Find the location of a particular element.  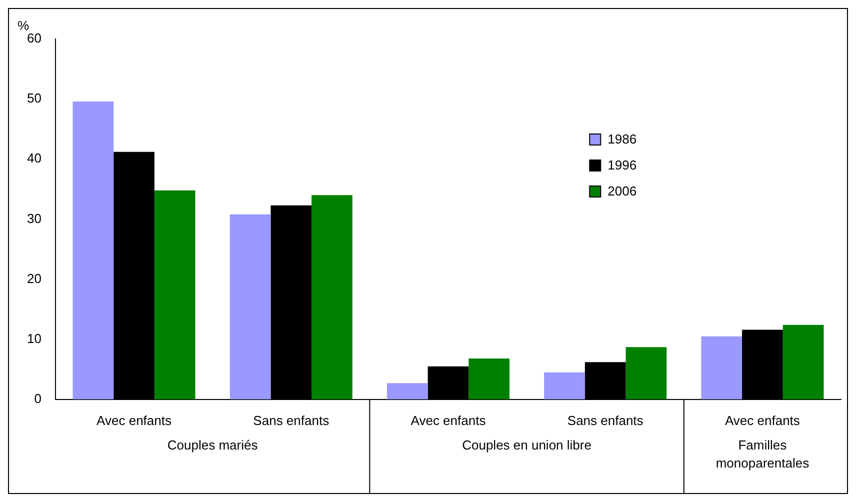

legend-label: 2006 is located at coordinates (622, 191).